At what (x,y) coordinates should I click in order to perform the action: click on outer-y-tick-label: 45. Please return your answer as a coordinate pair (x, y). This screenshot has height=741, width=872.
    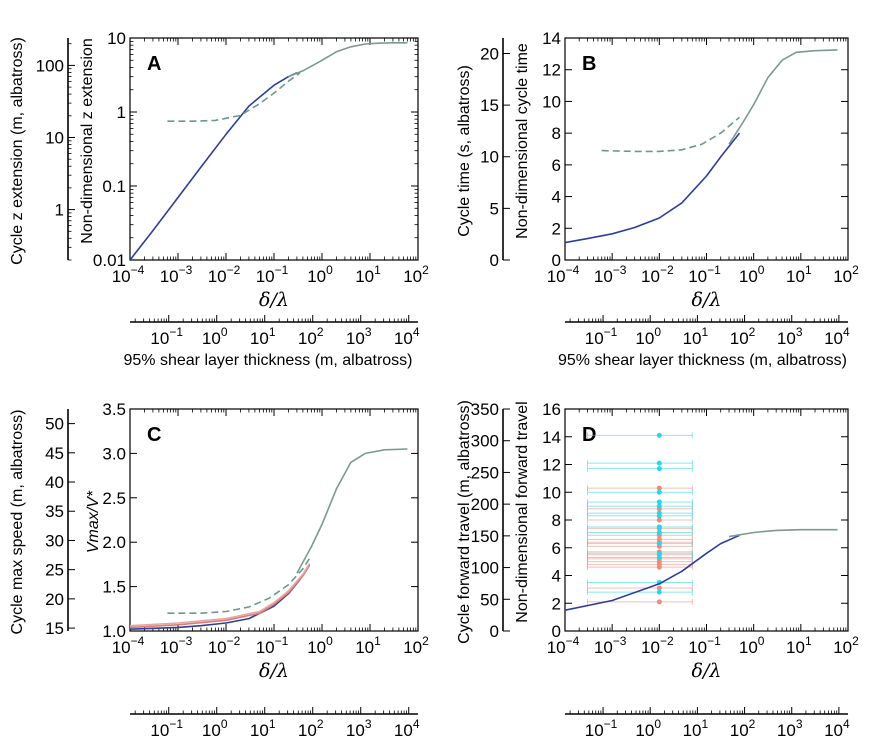
    Looking at the image, I should click on (54, 453).